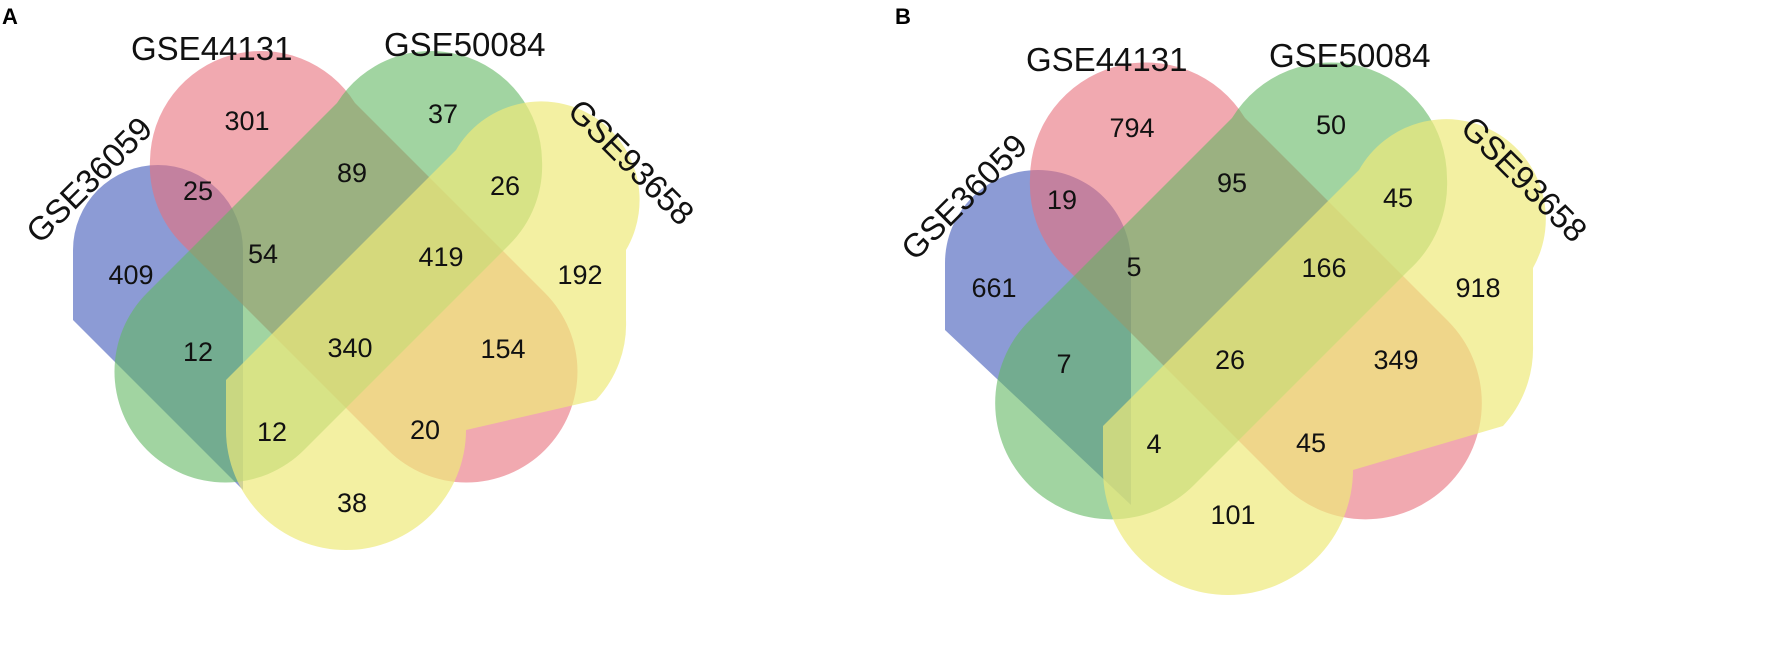  Describe the element at coordinates (1323, 268) in the screenshot. I see `region-count: 166` at that location.